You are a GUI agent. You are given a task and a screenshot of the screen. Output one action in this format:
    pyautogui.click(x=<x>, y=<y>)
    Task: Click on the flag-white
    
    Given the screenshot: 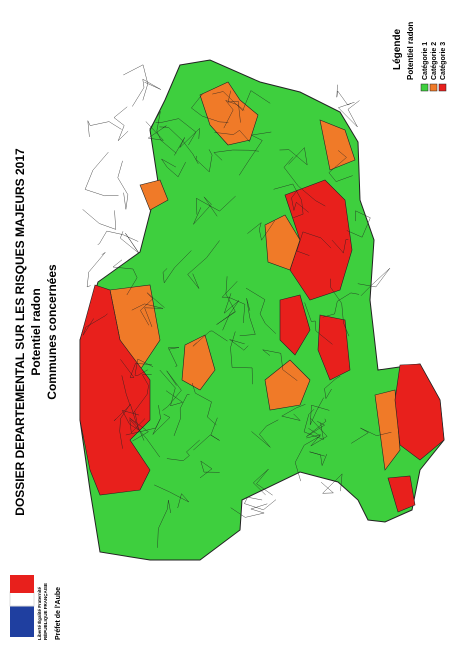 What is the action you would take?
    pyautogui.click(x=22, y=599)
    